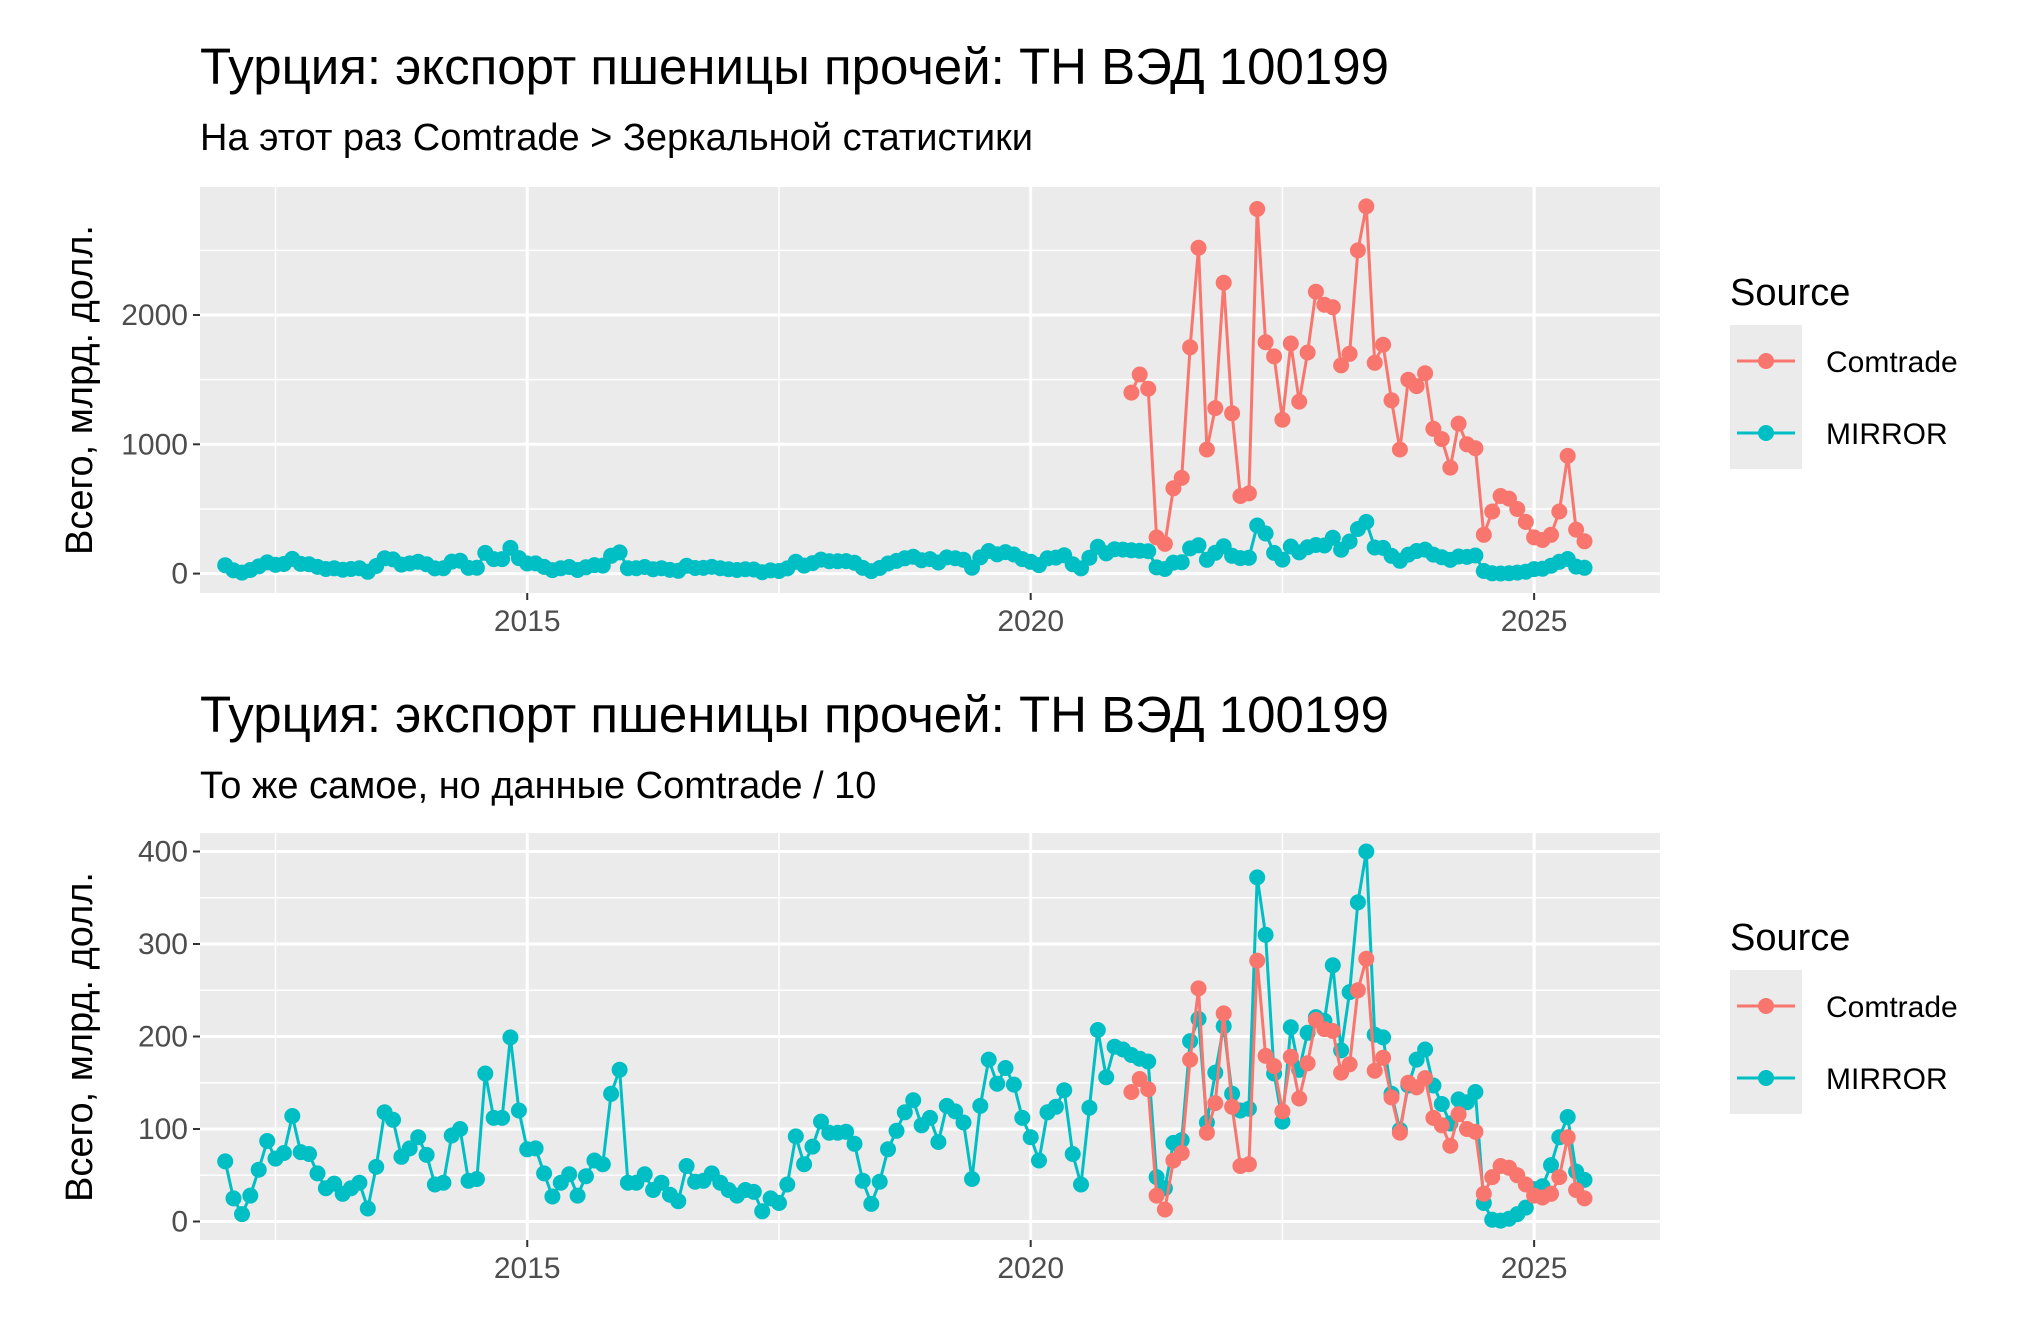  What do you see at coordinates (527, 1268) in the screenshot?
I see `x-tick-label: 2015` at bounding box center [527, 1268].